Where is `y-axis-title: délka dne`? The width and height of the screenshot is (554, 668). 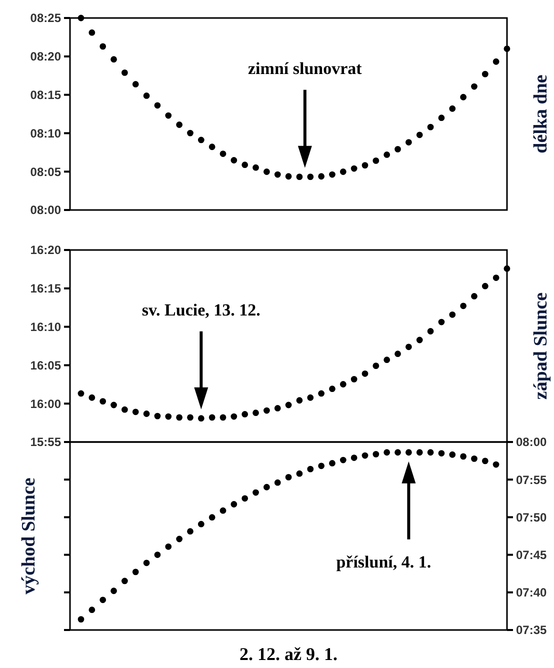 y-axis-title: délka dne is located at coordinates (541, 114).